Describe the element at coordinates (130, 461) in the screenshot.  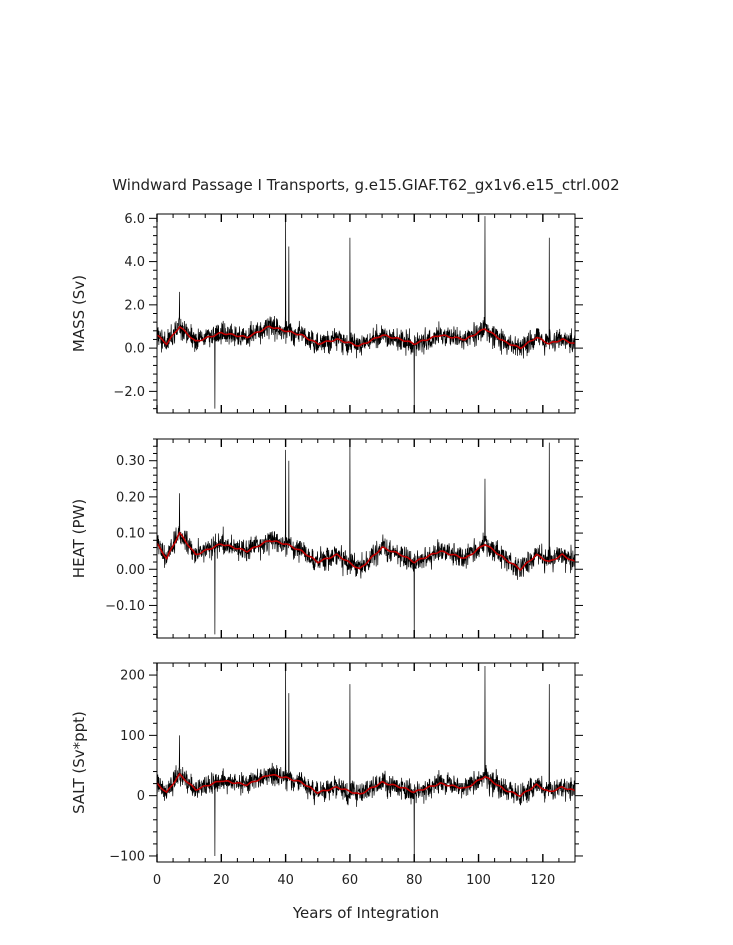
I see `y-tick-label: 0.30` at that location.